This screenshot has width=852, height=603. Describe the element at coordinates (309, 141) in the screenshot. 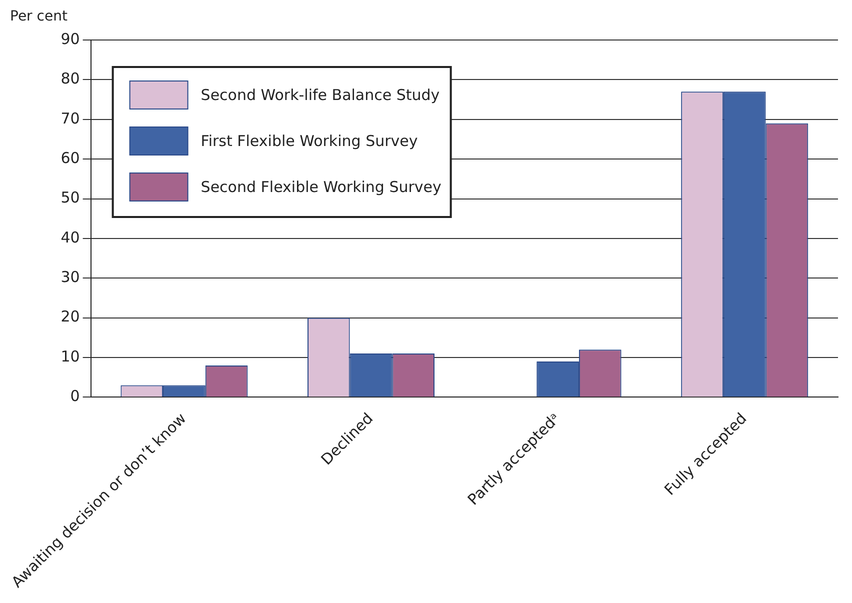

I see `legend-label: First Flexible Working Survey` at that location.